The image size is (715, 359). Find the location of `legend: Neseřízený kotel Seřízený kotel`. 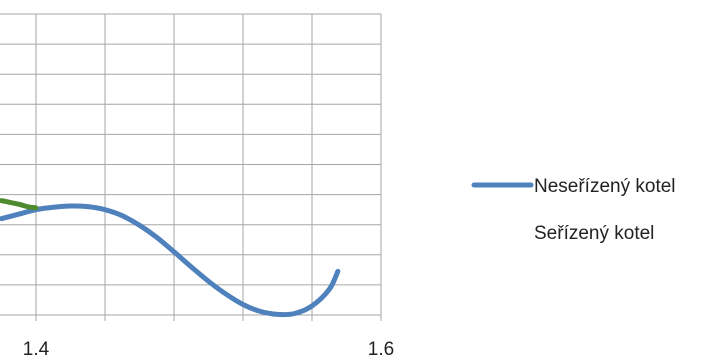

legend: Neseřízený kotel Seřízený kotel is located at coordinates (573, 210).